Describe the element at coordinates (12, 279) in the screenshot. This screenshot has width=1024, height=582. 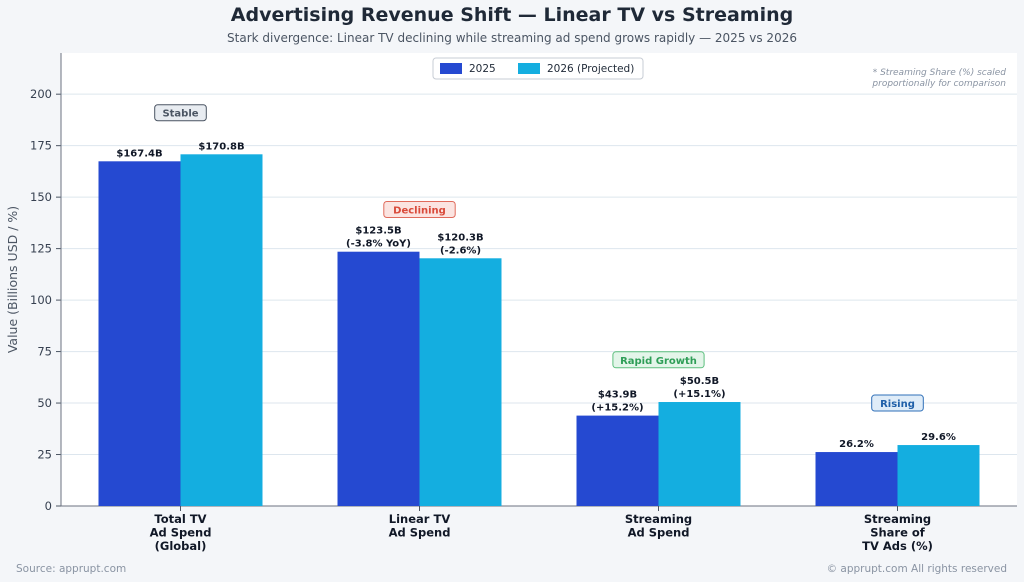
I see `y-axis-label: Value (Billions USD / %)` at that location.